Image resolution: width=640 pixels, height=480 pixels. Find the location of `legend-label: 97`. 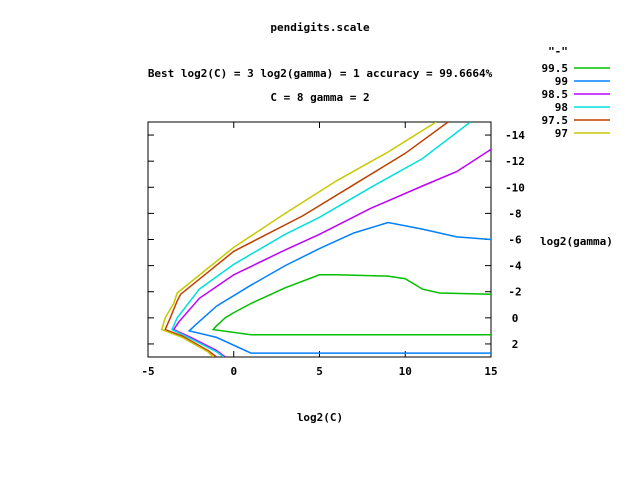

legend-label: 97 is located at coordinates (561, 133).